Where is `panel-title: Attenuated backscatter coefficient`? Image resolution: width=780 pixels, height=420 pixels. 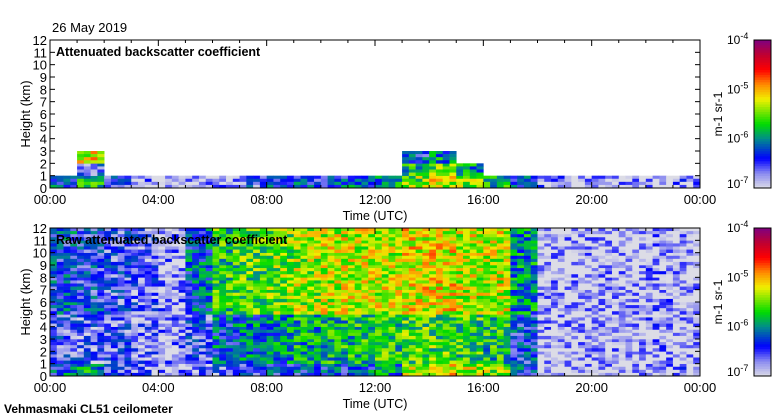
panel-title: Attenuated backscatter coefficient is located at coordinates (158, 52).